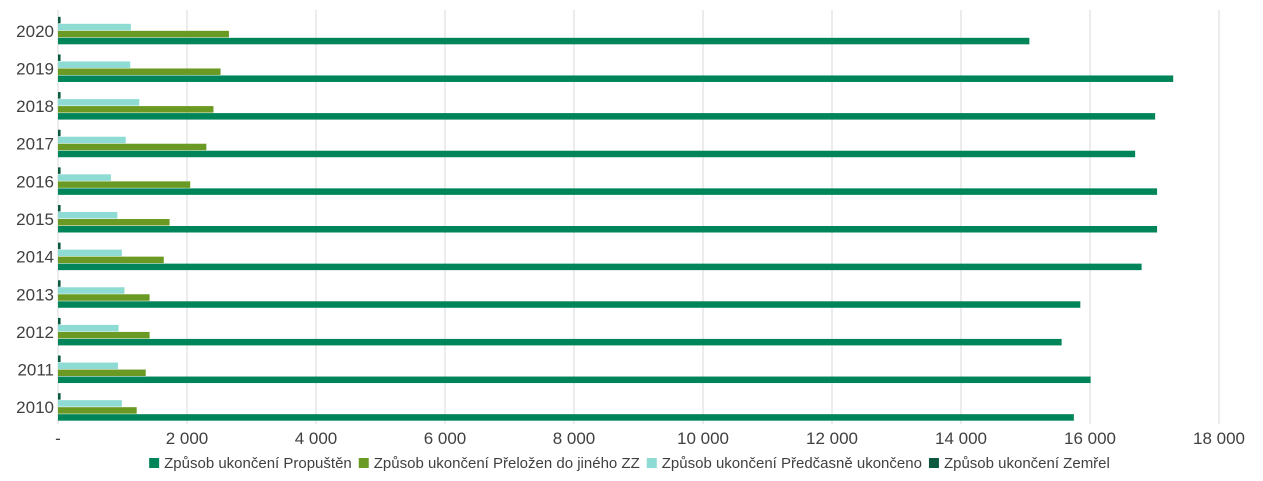 Image resolution: width=1263 pixels, height=481 pixels. I want to click on legend-label: Způsob ukončení Propuštěn, so click(258, 463).